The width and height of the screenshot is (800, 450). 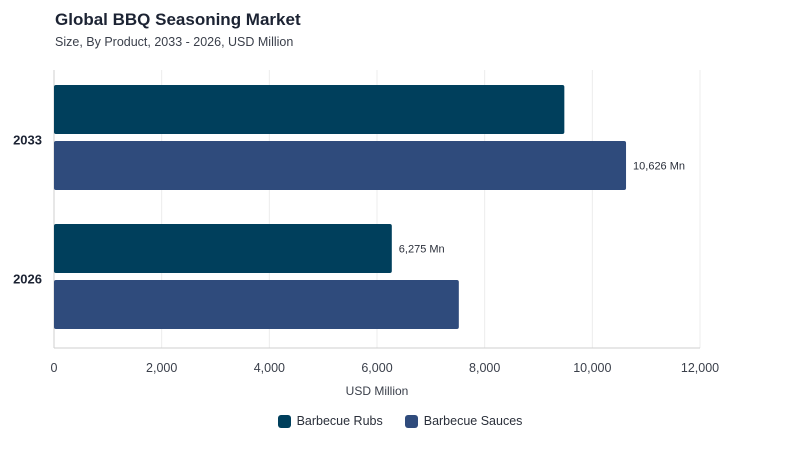 What do you see at coordinates (400, 421) in the screenshot?
I see `legend: Barbecue Rubs Barbecue Sauces` at bounding box center [400, 421].